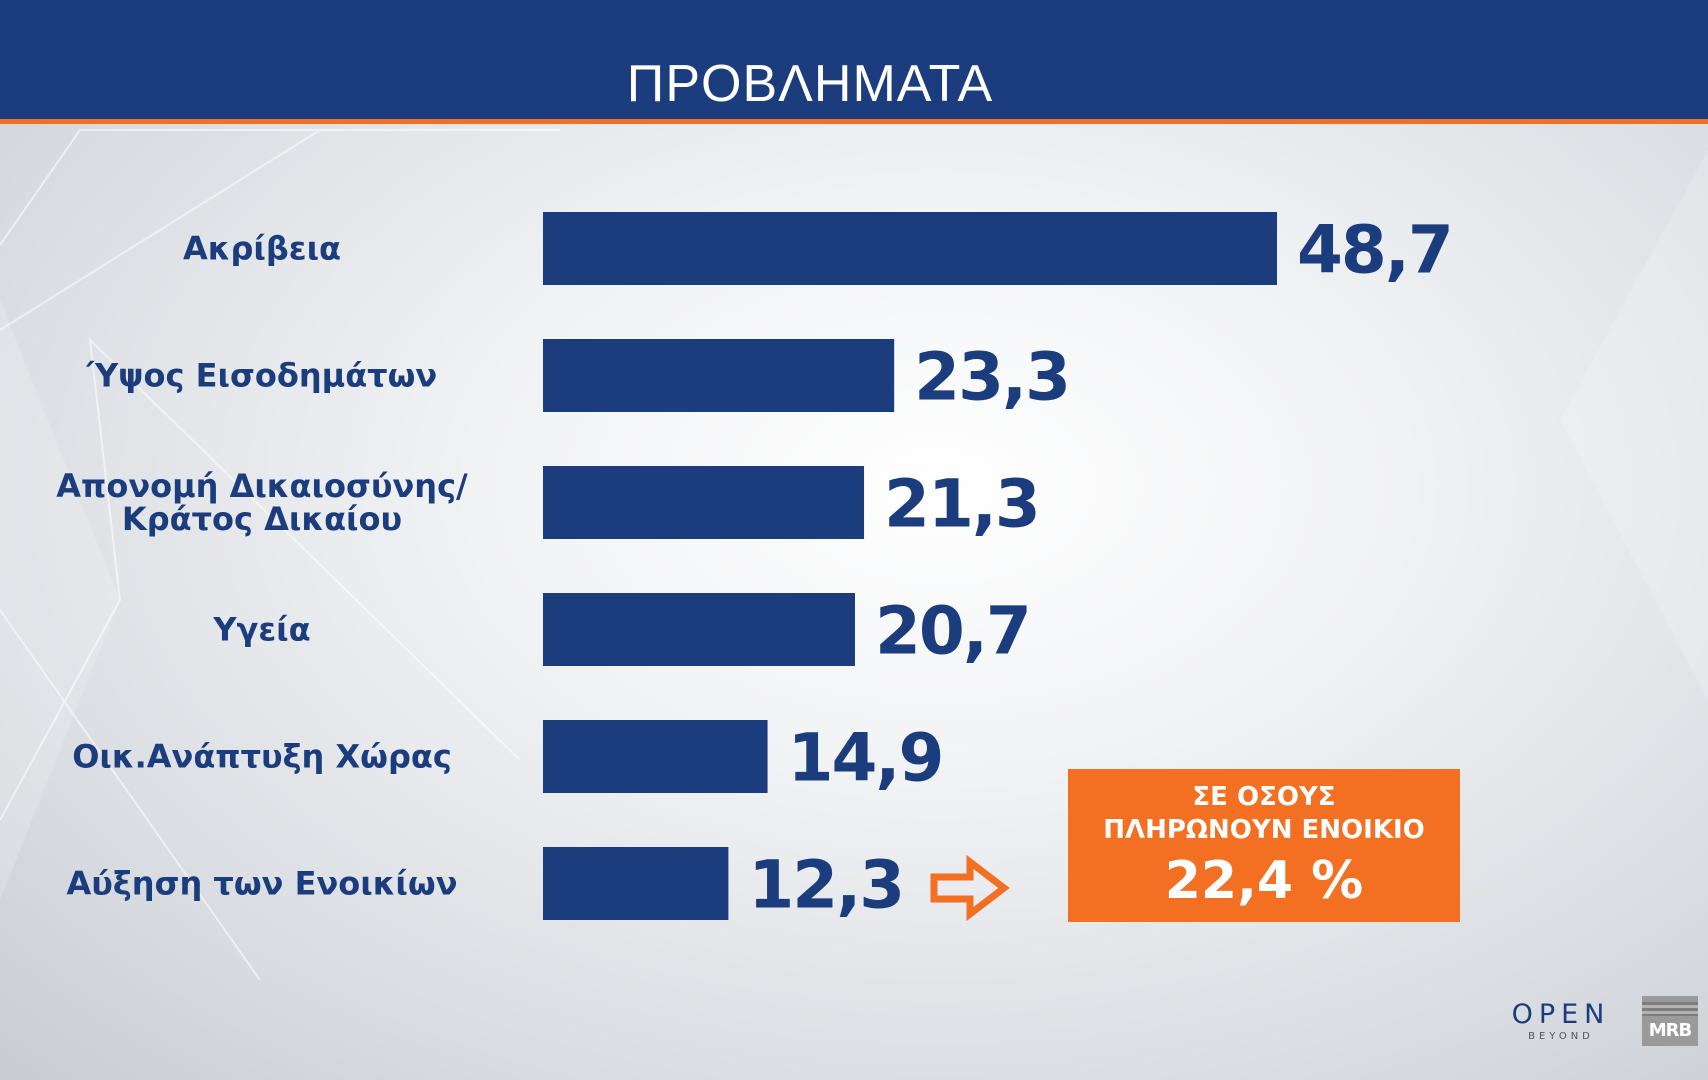  What do you see at coordinates (1374, 250) in the screenshot?
I see `value-label-1: 48,7` at bounding box center [1374, 250].